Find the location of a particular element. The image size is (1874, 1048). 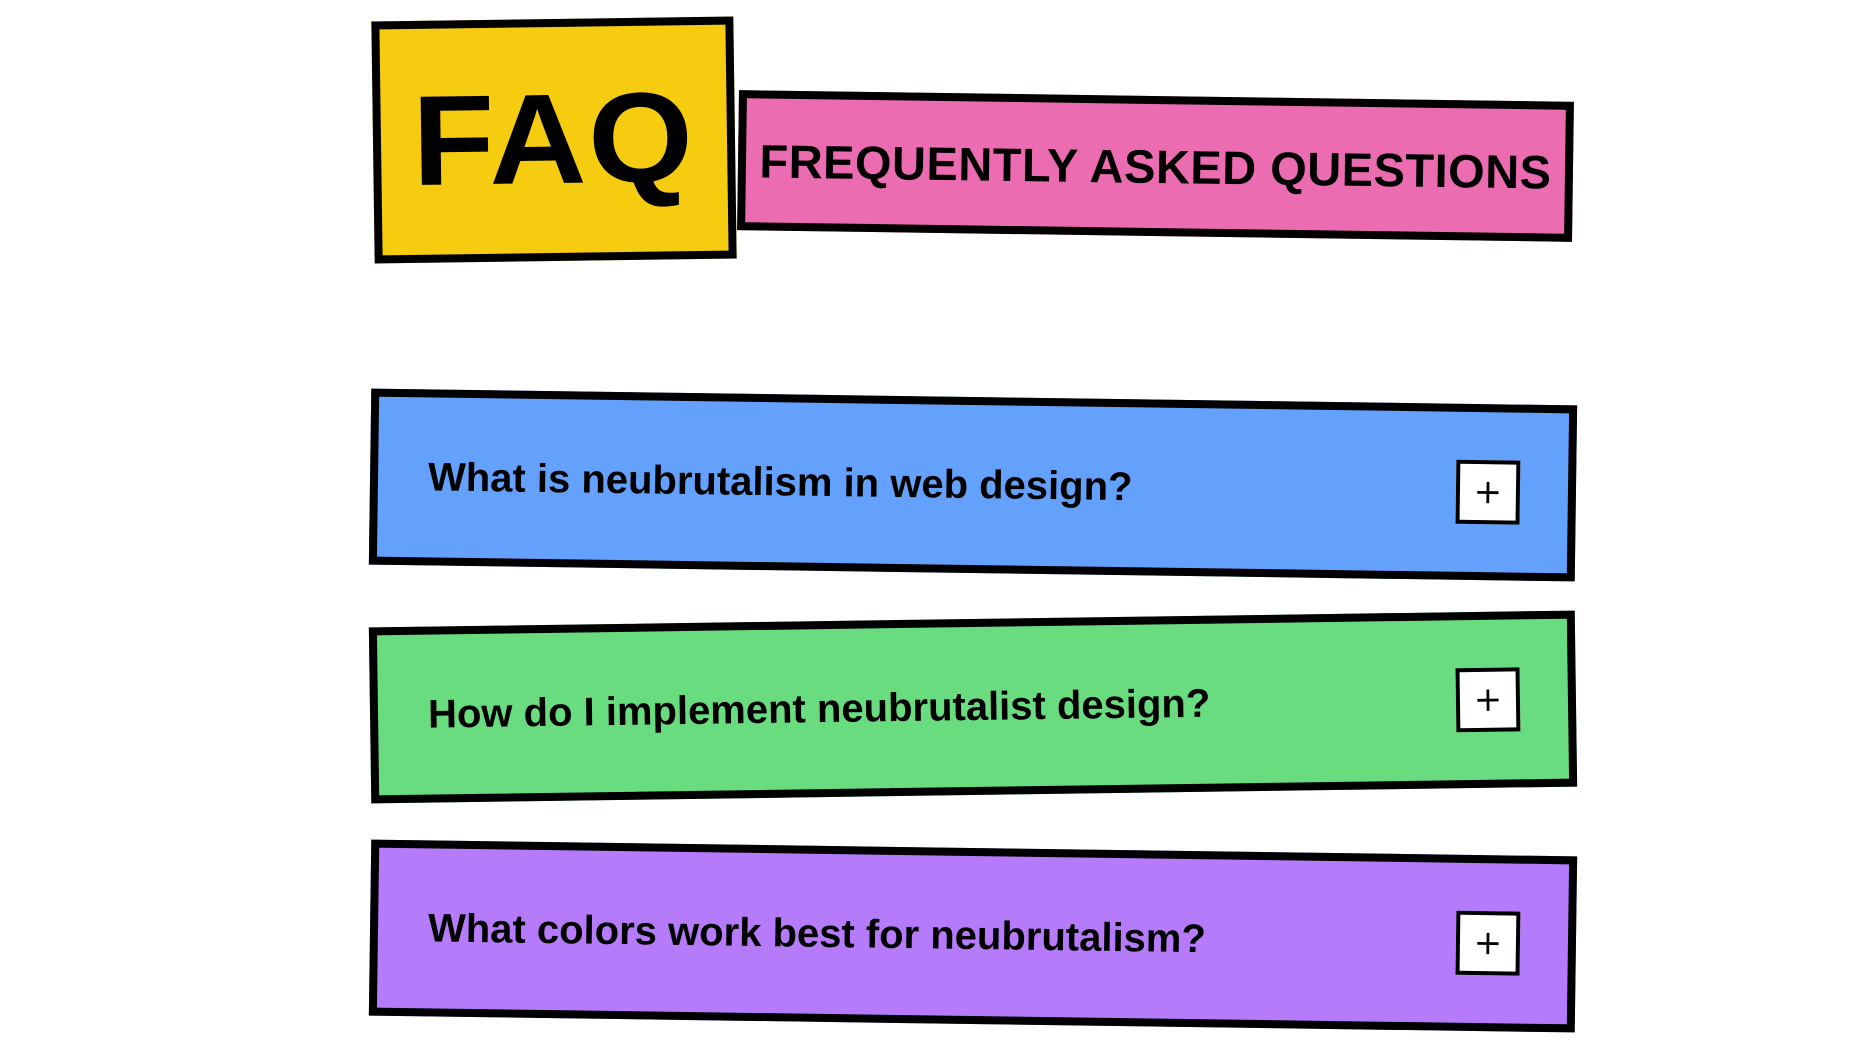

faq-badge: FAQ is located at coordinates (554, 140).